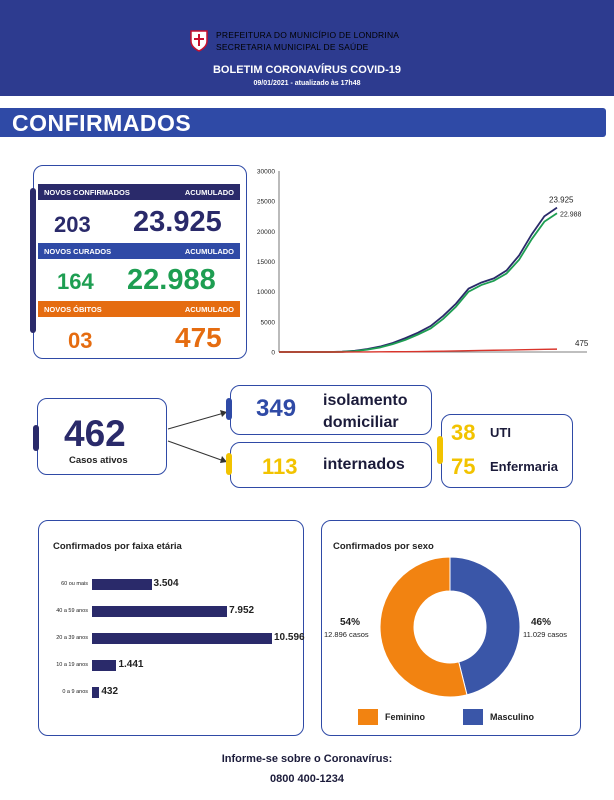  Describe the element at coordinates (307, 83) in the screenshot. I see `bulletin-date: 09/01/2021 - atualizado às 17h48` at that location.